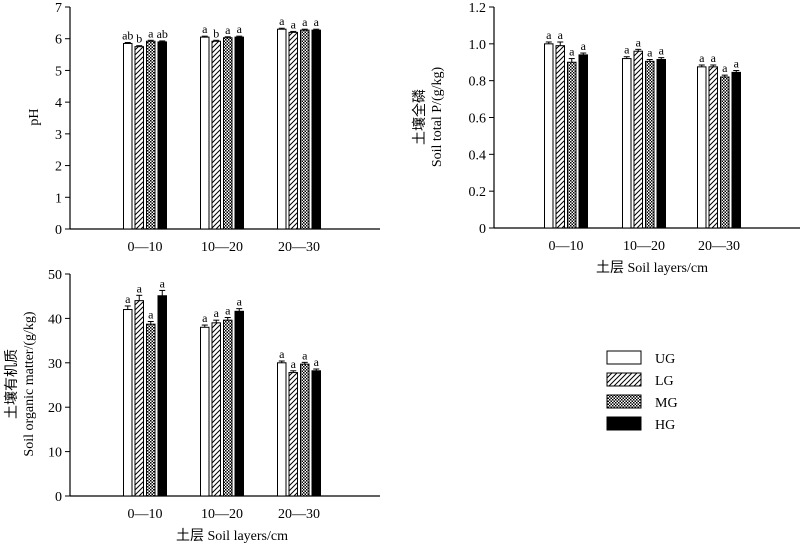  What do you see at coordinates (652, 268) in the screenshot?
I see `tp-xlabel: 土层 Soil layers/cm` at bounding box center [652, 268].